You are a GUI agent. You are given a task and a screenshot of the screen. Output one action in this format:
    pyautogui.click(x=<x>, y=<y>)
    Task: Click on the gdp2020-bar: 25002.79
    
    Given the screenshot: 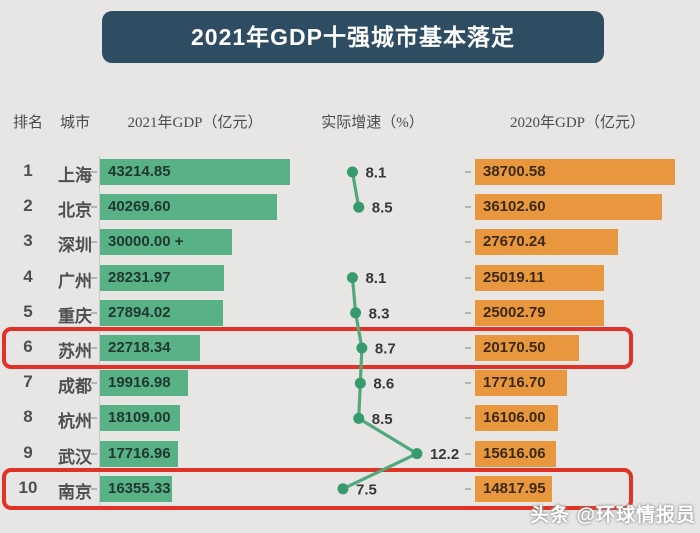 What is the action you would take?
    pyautogui.click(x=540, y=312)
    